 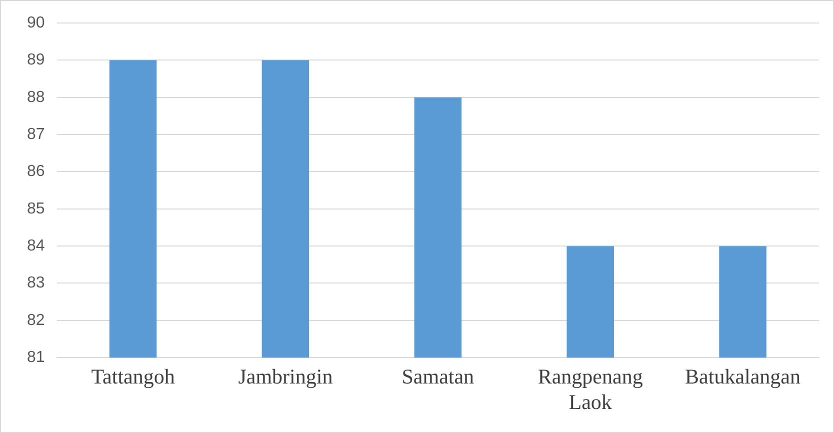 I want to click on y-tick-label: 87, so click(x=36, y=134).